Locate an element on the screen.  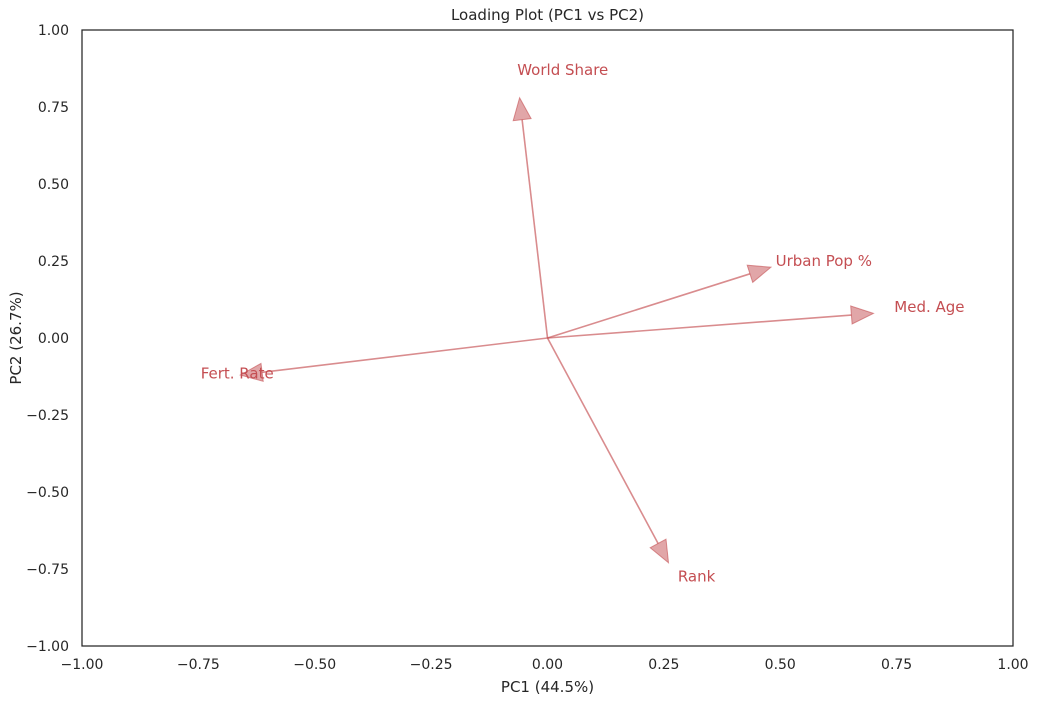
loading-vector-label: Rank is located at coordinates (697, 577).